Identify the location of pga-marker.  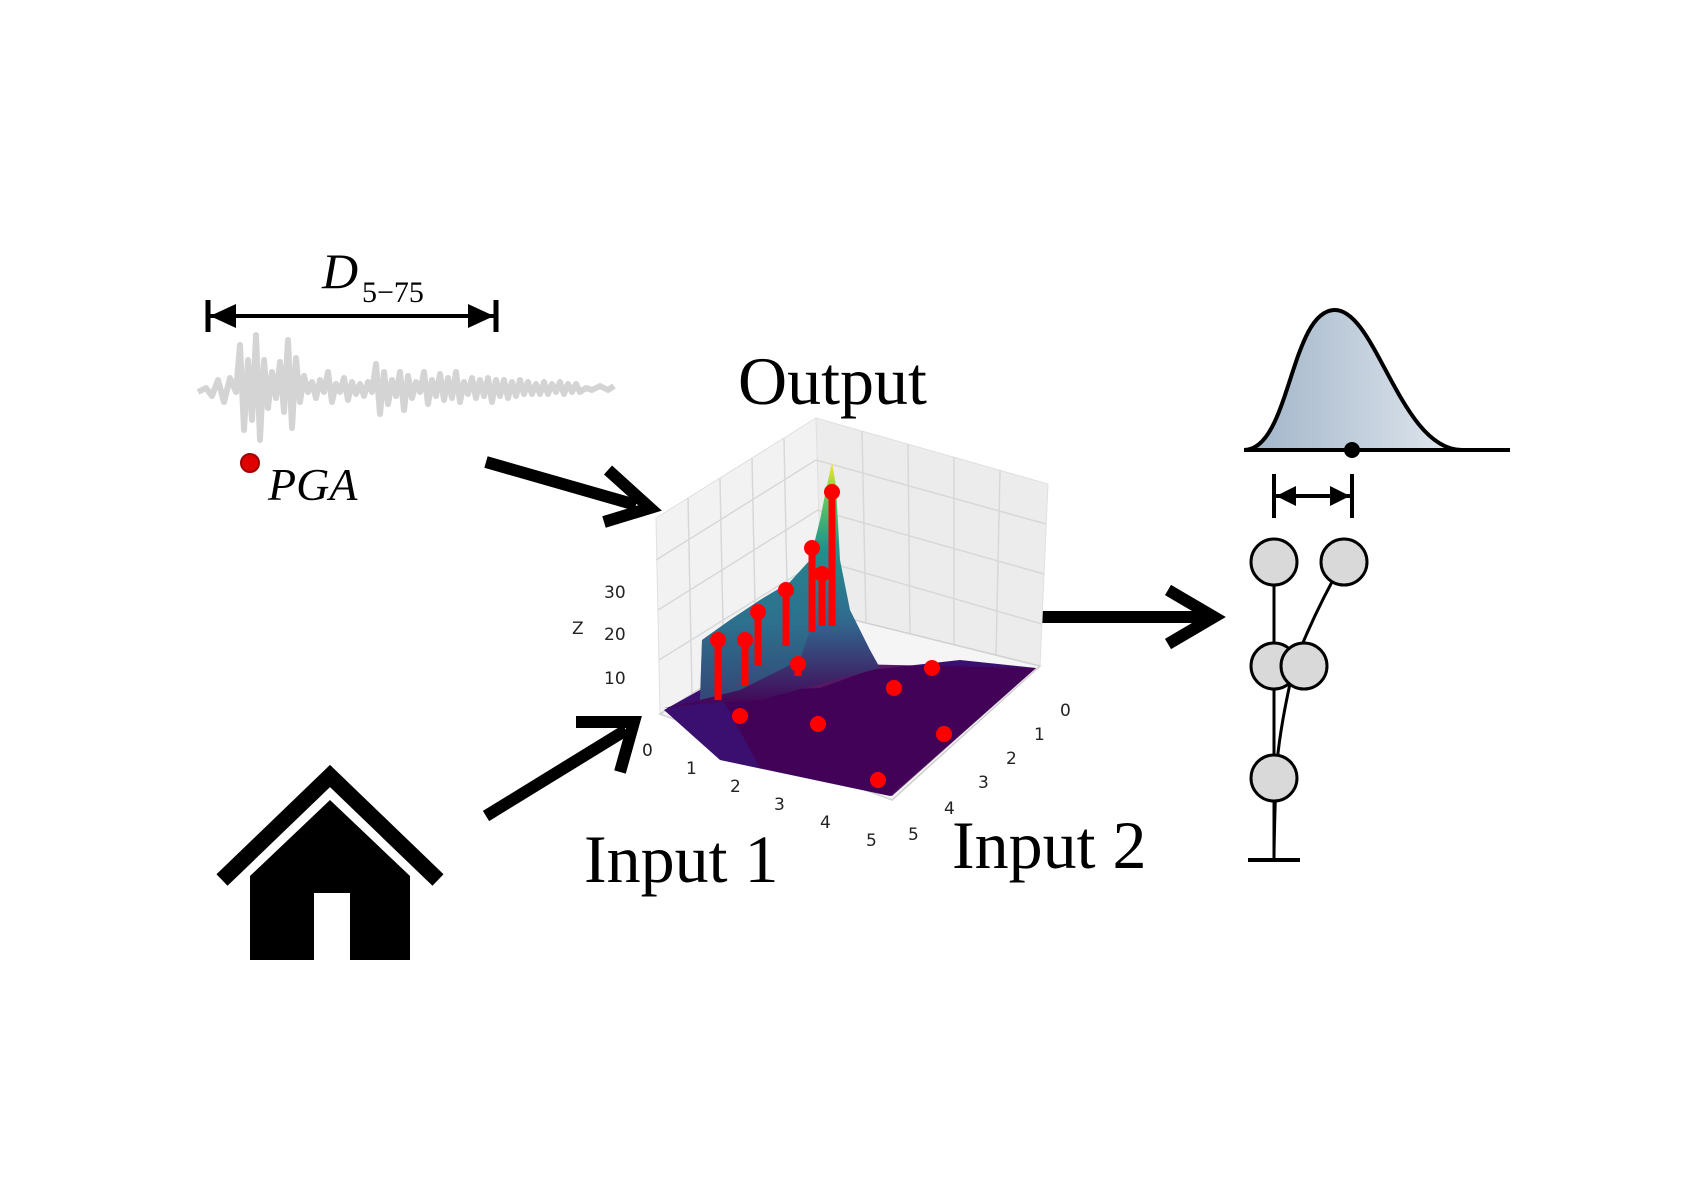
(250, 463).